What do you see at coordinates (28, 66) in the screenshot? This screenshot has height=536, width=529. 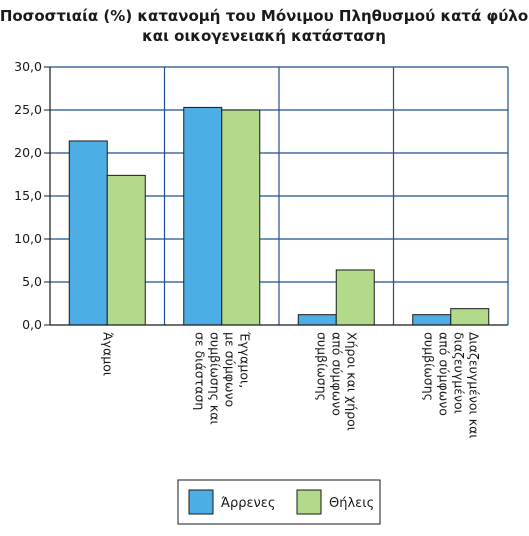 I see `y-tick-label: 30,0` at bounding box center [28, 66].